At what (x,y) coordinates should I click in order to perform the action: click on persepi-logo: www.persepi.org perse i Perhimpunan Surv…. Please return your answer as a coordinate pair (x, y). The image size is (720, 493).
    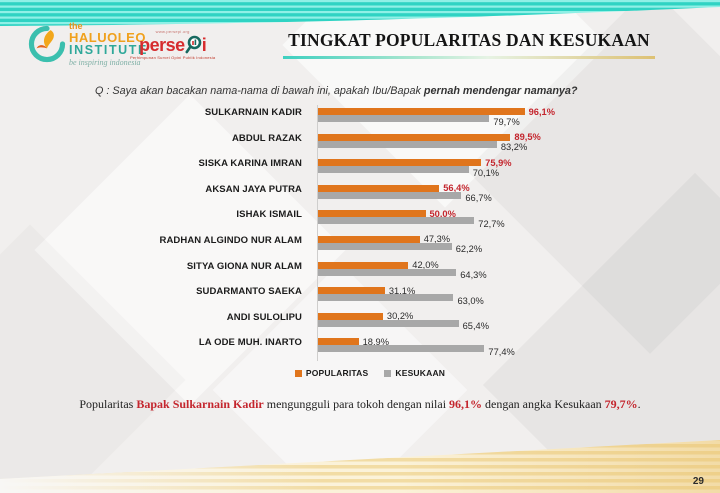
    Looking at the image, I should click on (172, 45).